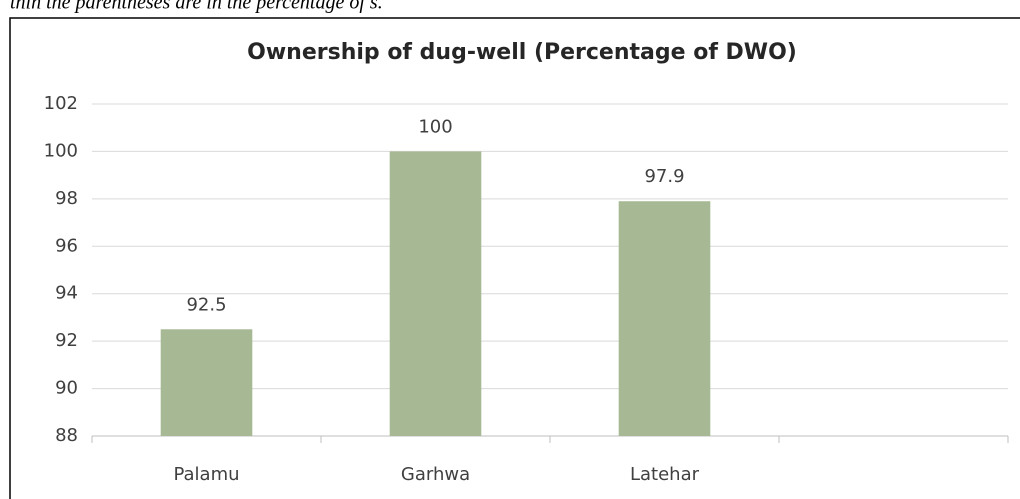  Describe the element at coordinates (66, 340) in the screenshot. I see `y-tick-label: 92` at that location.